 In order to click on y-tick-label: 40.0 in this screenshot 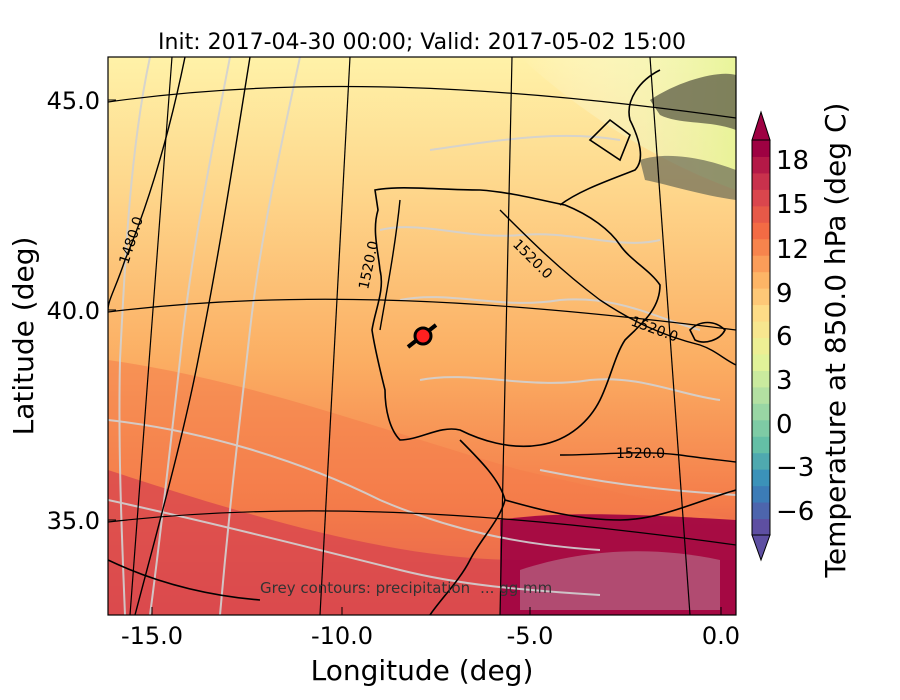, I will do `click(73, 311)`.